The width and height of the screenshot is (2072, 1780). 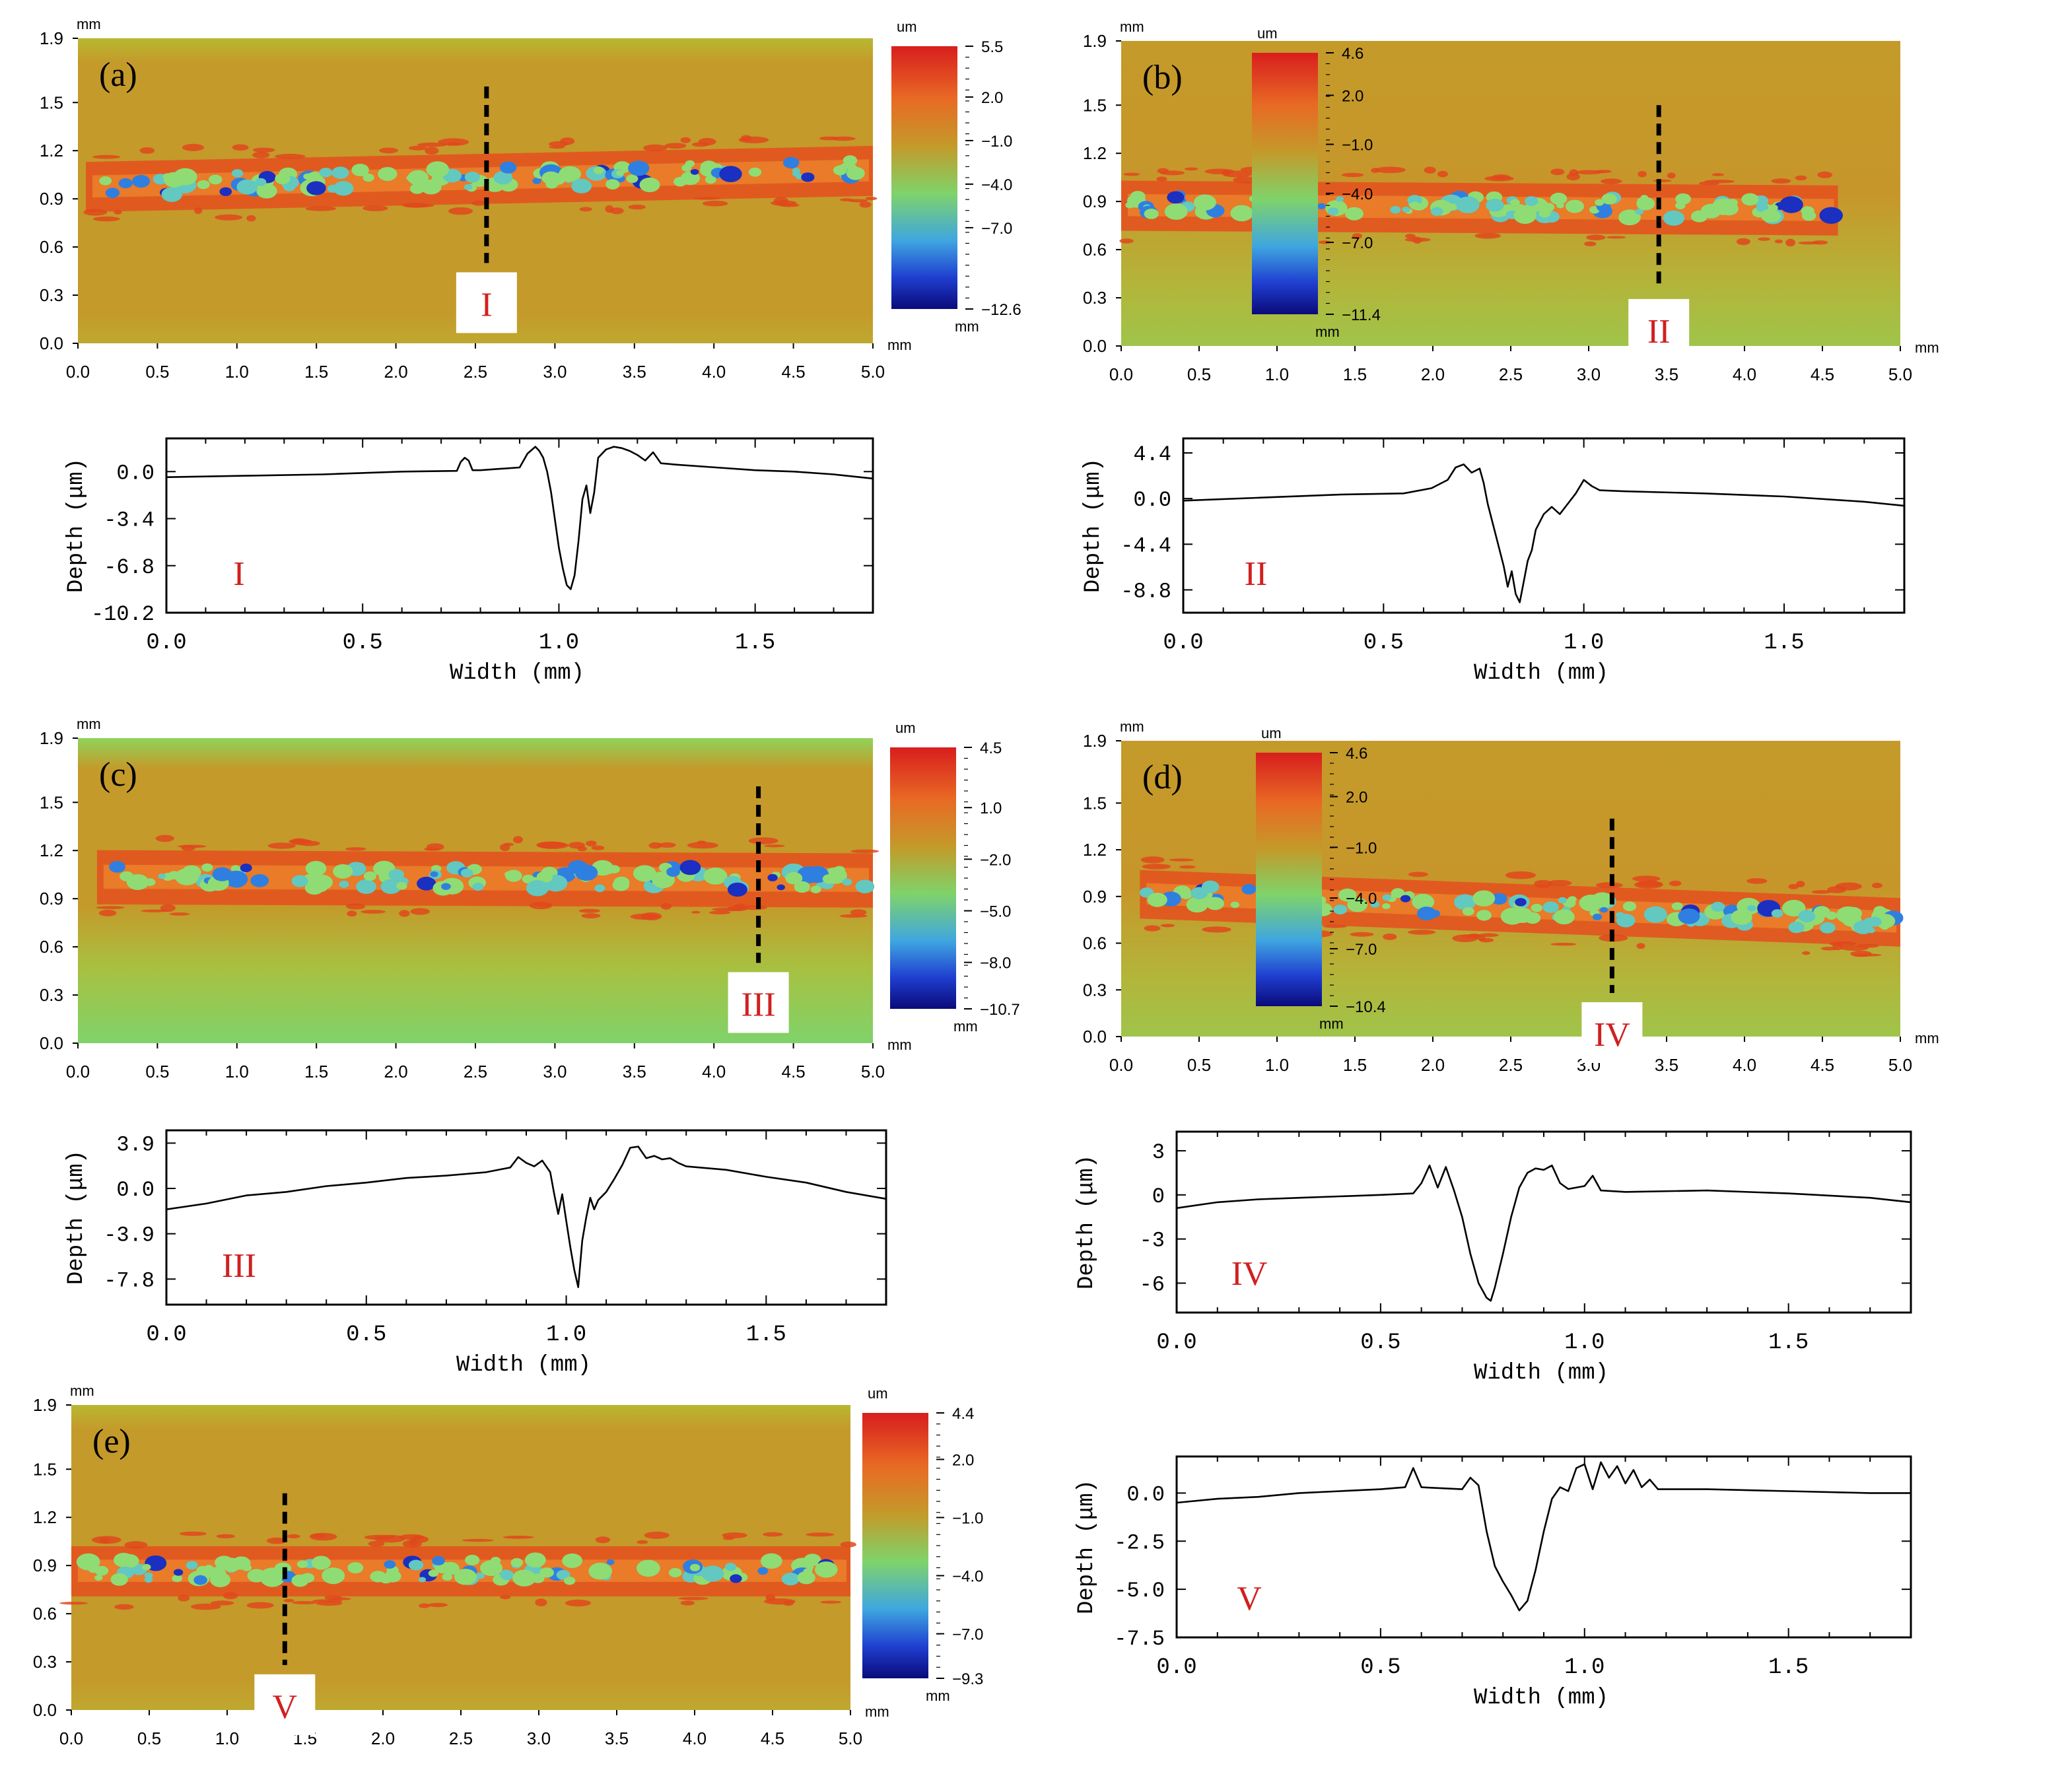 What do you see at coordinates (45, 1662) in the screenshot?
I see `map-y-tick-label: 0.3` at bounding box center [45, 1662].